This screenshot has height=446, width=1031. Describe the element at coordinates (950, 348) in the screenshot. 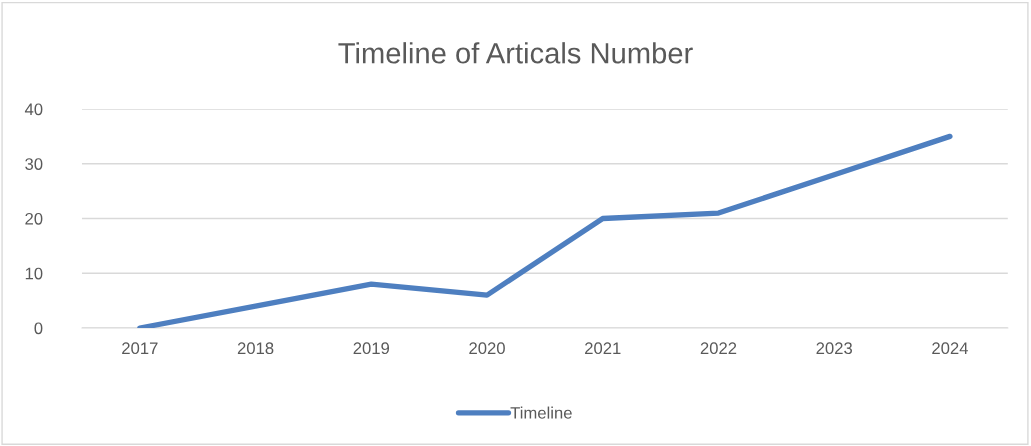

I see `x-tick-label: 2024` at that location.